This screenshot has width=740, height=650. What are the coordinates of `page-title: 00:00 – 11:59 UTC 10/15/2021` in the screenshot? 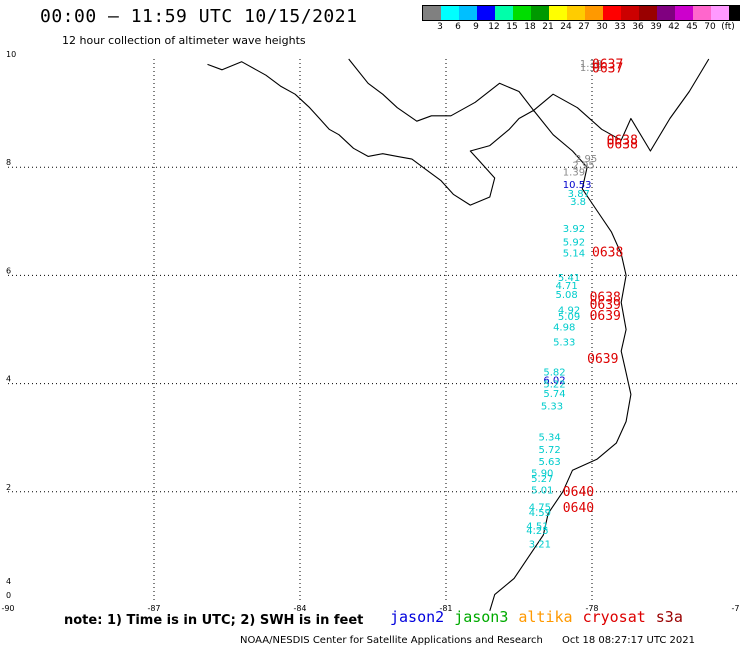 It's located at (199, 16).